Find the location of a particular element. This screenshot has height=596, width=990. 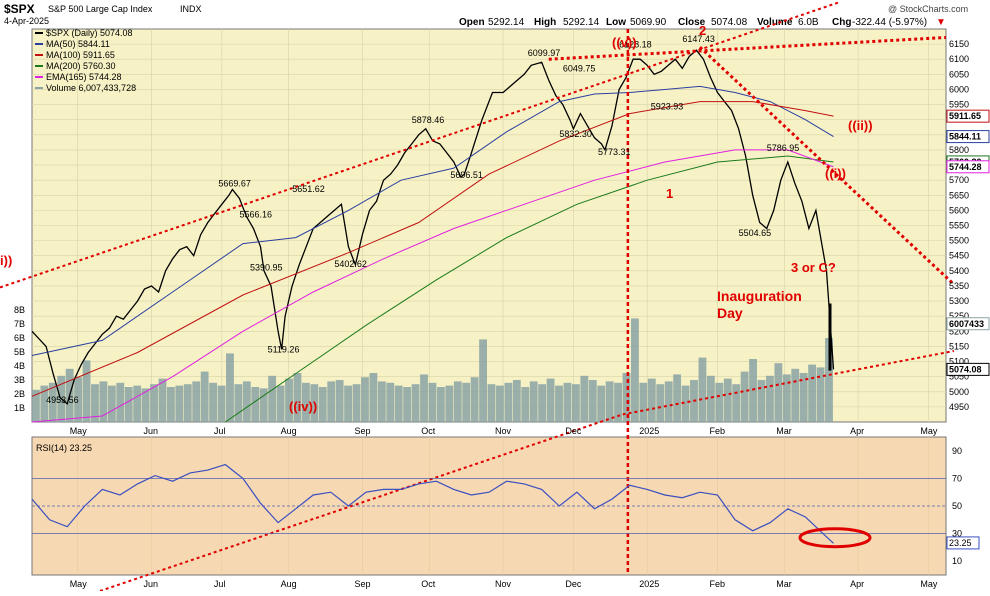

value-badge-text: 5074.08 is located at coordinates (965, 369).